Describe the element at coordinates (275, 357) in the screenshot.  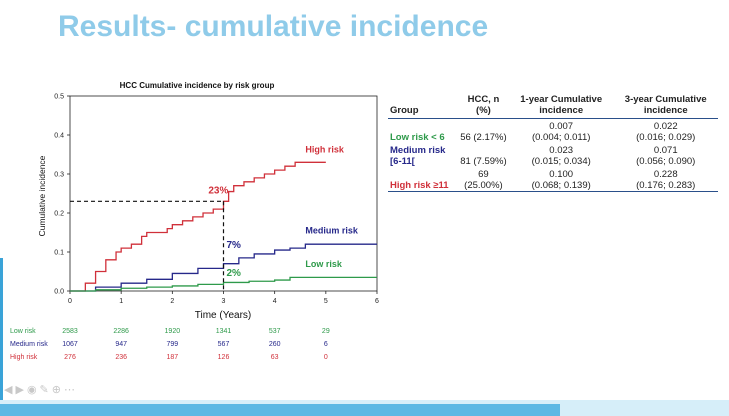
I see `risk-cell: 63` at that location.